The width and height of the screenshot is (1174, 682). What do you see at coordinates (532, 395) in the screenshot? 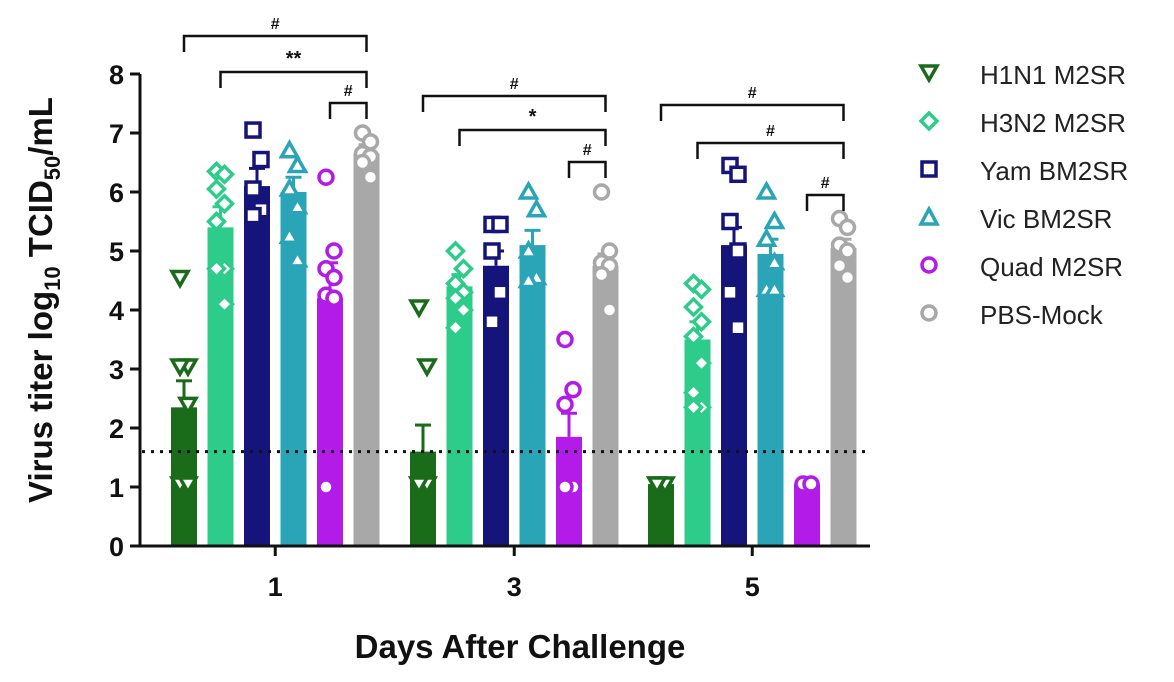
I see `bar-vic-bm2sr-day3` at bounding box center [532, 395].